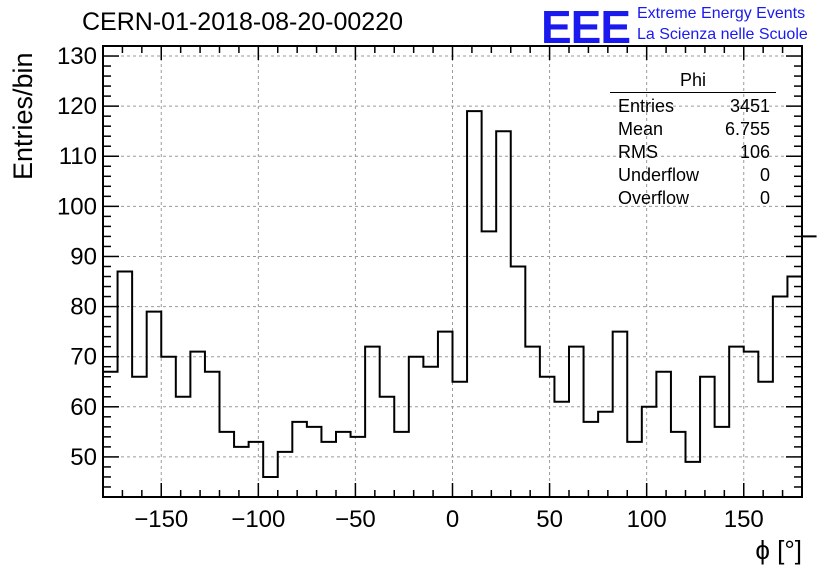  Describe the element at coordinates (83, 357) in the screenshot. I see `y-tick-label: 70` at that location.